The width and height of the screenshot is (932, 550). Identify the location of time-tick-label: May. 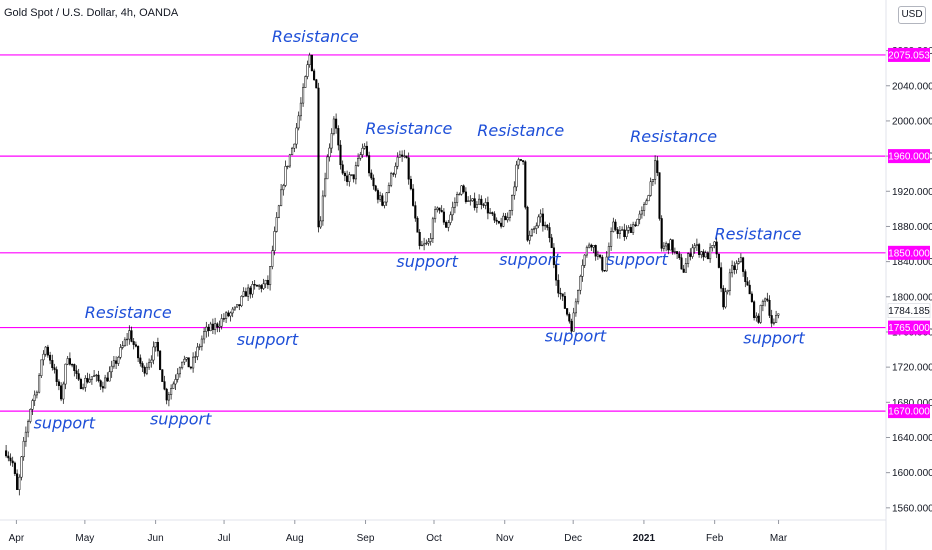
(84, 538).